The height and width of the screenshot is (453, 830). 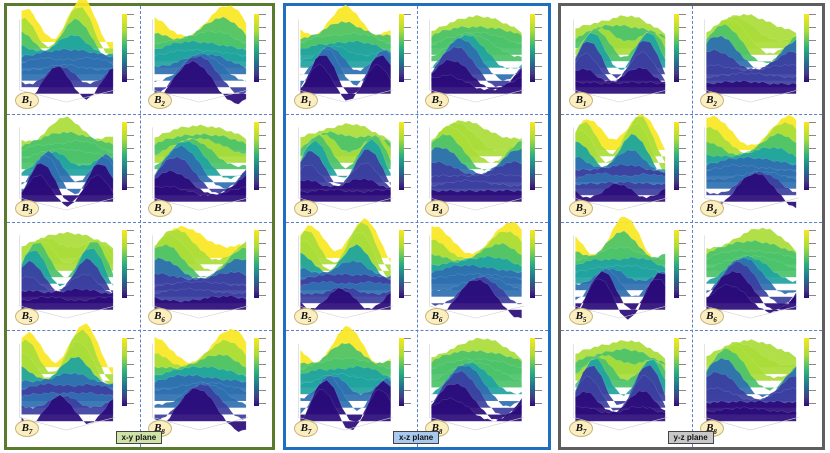 I want to click on subplot-xy-b4: B4, so click(x=206, y=168).